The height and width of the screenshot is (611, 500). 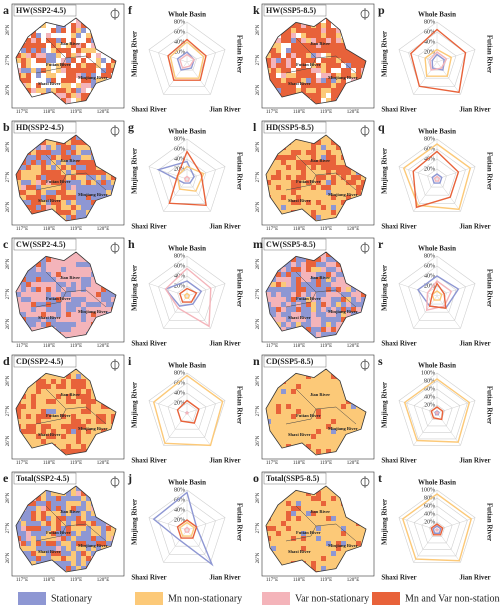 I want to click on lon-label: 120°E, so click(x=353, y=229).